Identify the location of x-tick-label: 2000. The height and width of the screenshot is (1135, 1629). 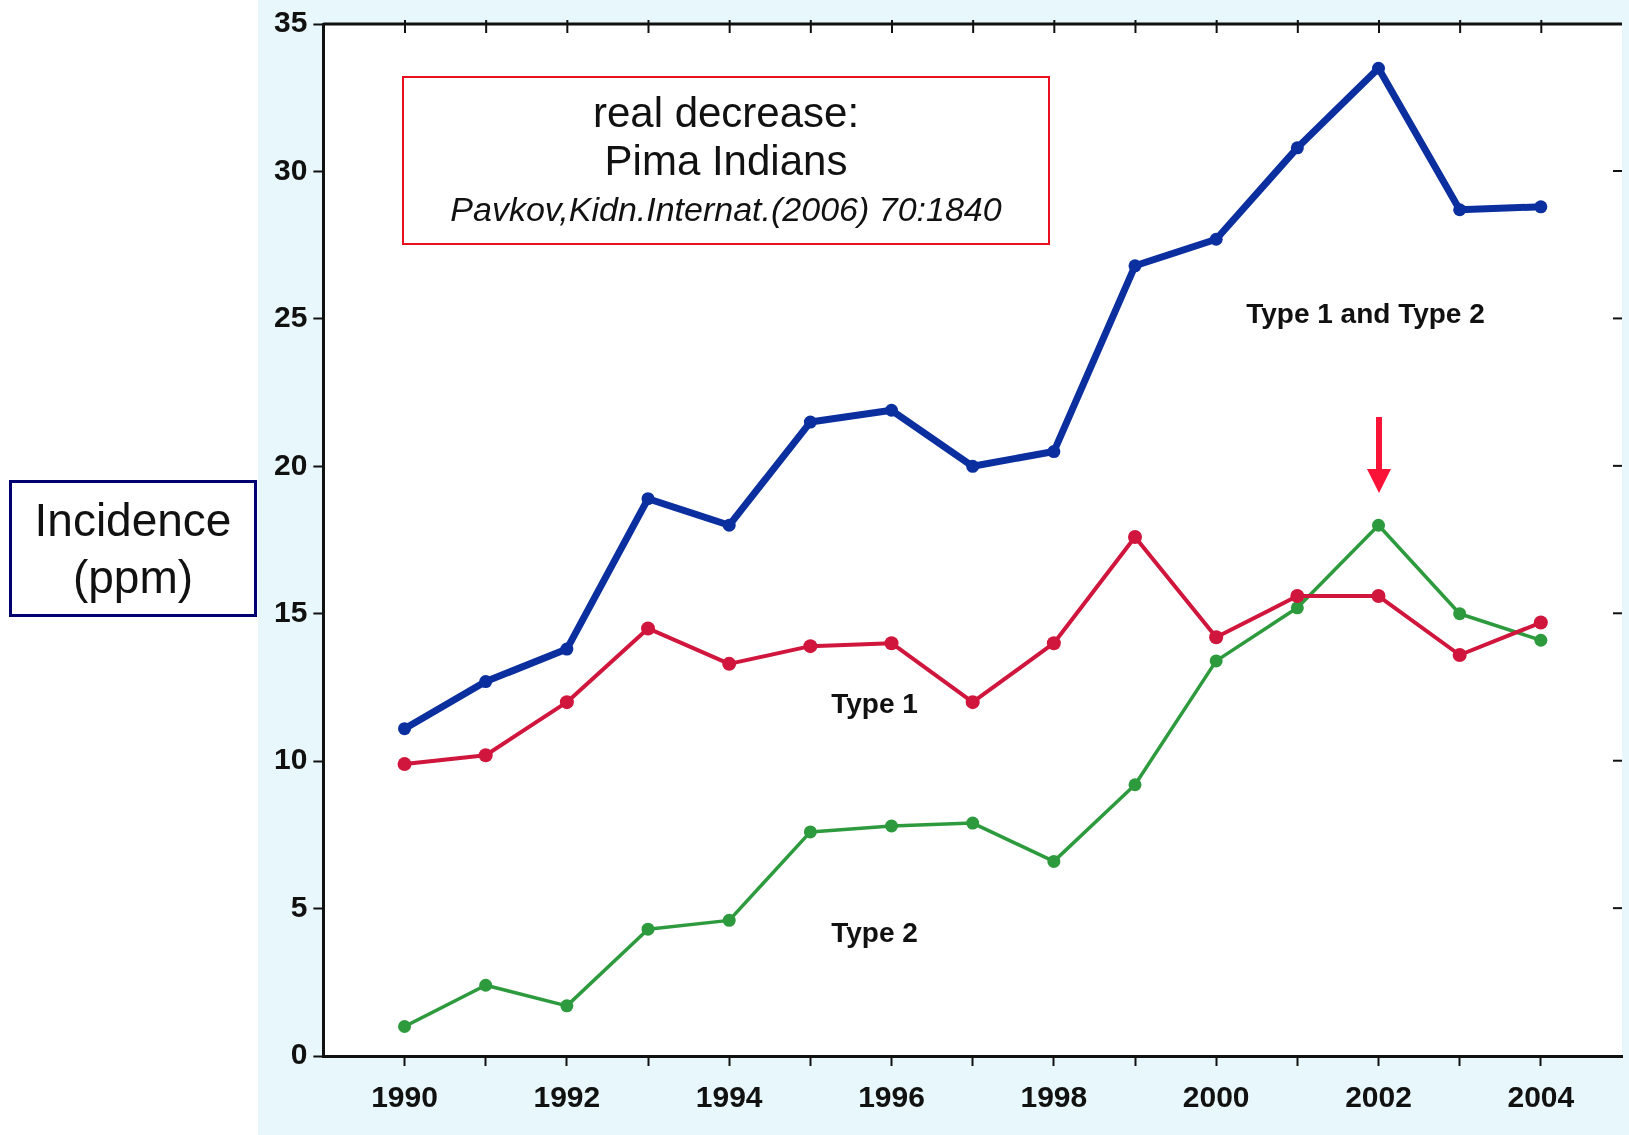
(1216, 1097).